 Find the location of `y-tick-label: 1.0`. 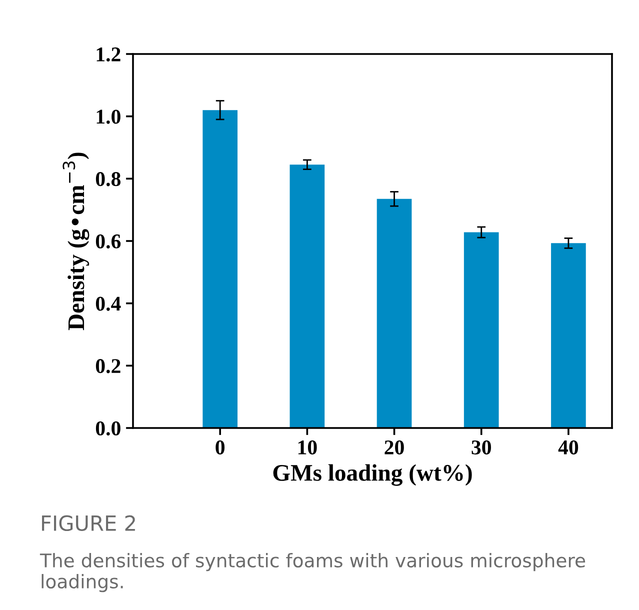

y-tick-label: 1.0 is located at coordinates (108, 117).